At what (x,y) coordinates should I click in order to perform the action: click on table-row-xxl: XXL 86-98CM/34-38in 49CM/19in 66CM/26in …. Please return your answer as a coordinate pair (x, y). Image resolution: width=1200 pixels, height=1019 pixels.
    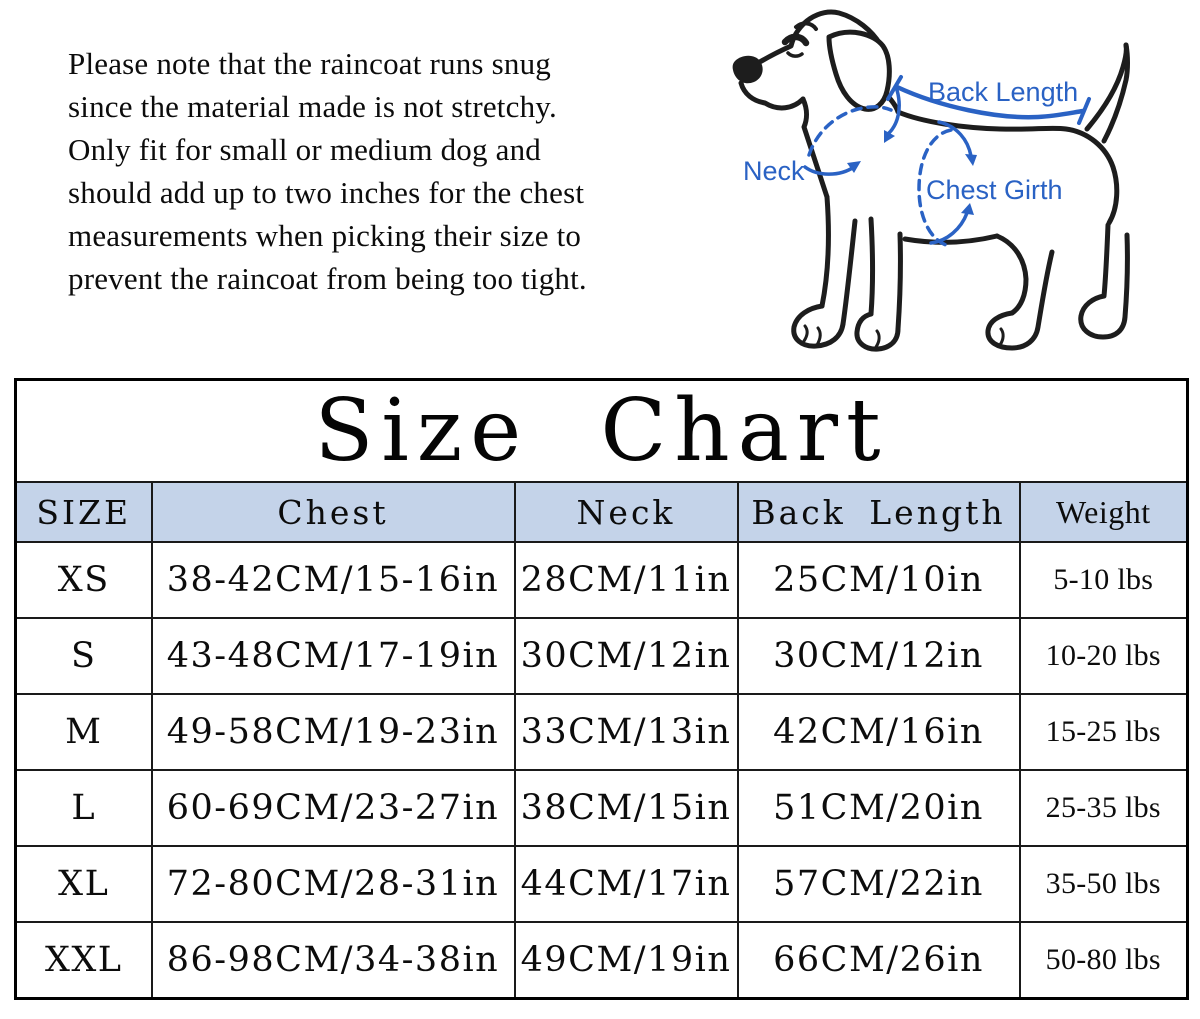
    Looking at the image, I should click on (601, 960).